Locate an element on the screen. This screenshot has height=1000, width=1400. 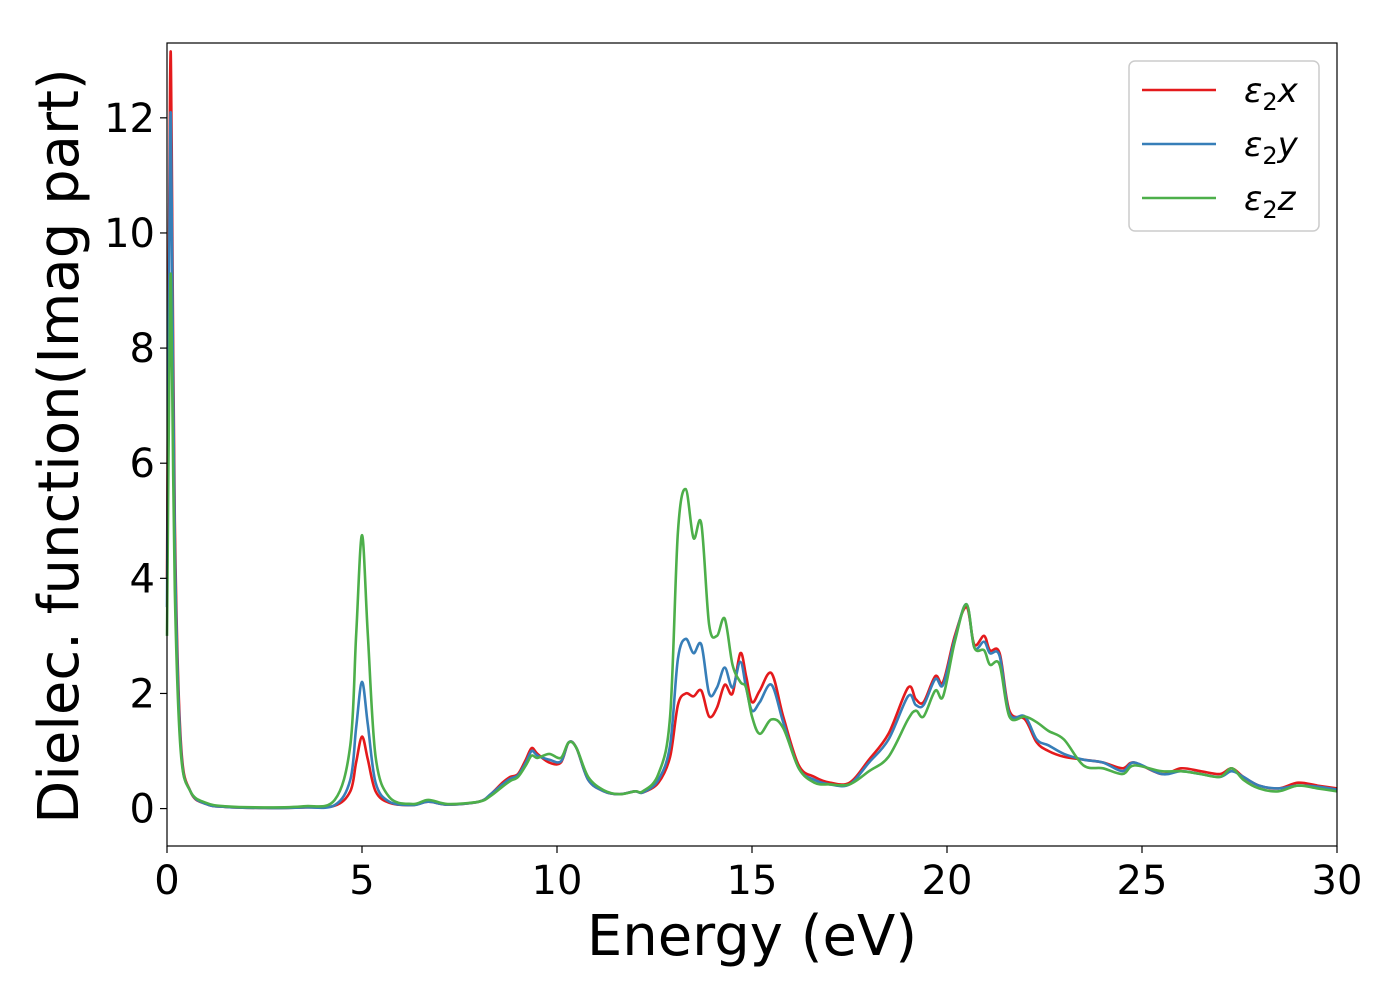
legend-box is located at coordinates (1224, 146).